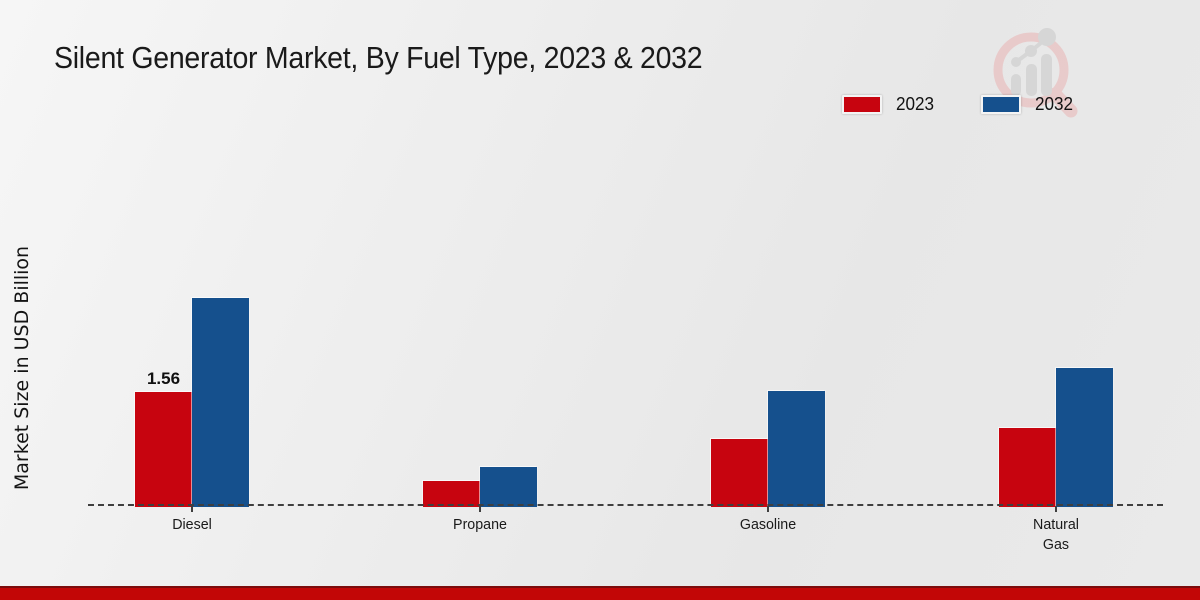  I want to click on legend-label-2032: 2032, so click(1054, 104).